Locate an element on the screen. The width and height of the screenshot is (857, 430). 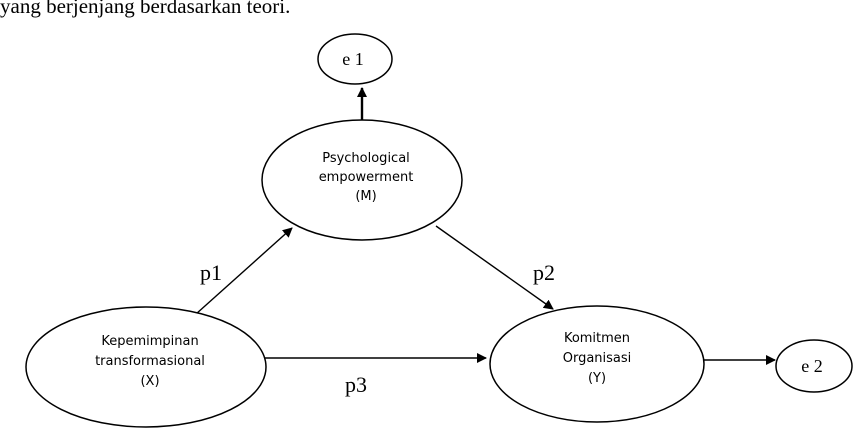
error-label-e2: e 2 is located at coordinates (812, 366).